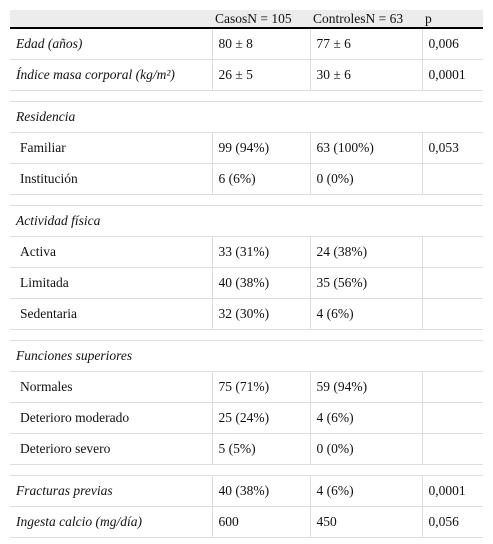  Describe the element at coordinates (111, 43) in the screenshot. I see `row-label: Edad (años)` at that location.